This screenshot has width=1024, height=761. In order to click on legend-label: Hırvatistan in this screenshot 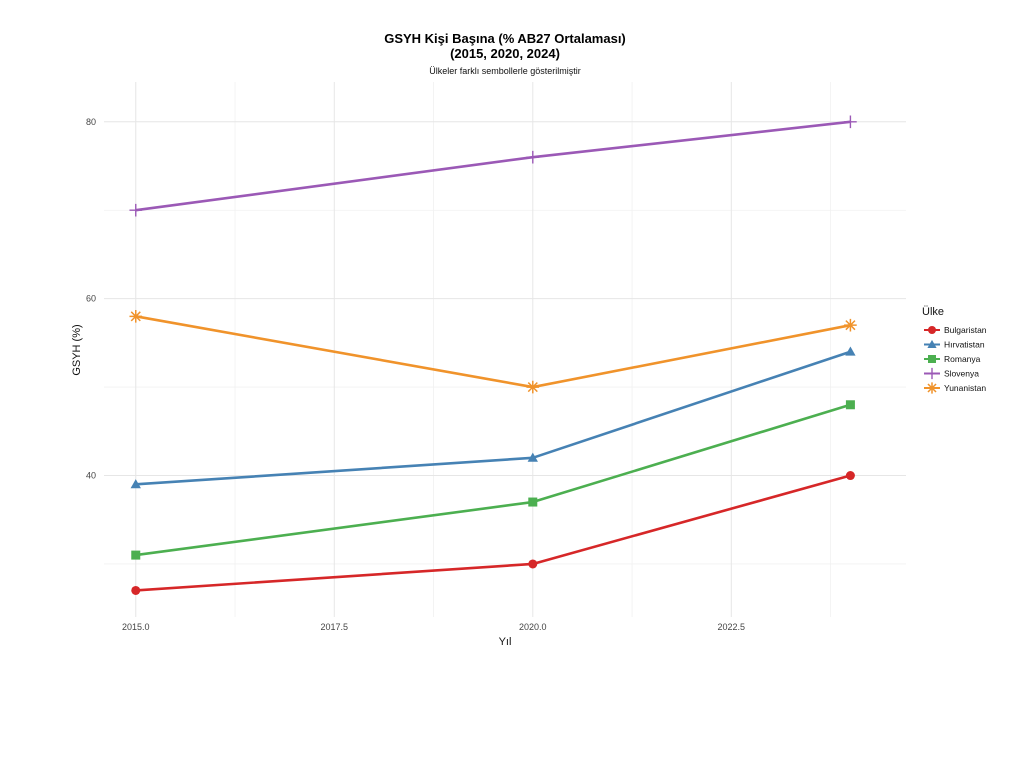, I will do `click(964, 345)`.